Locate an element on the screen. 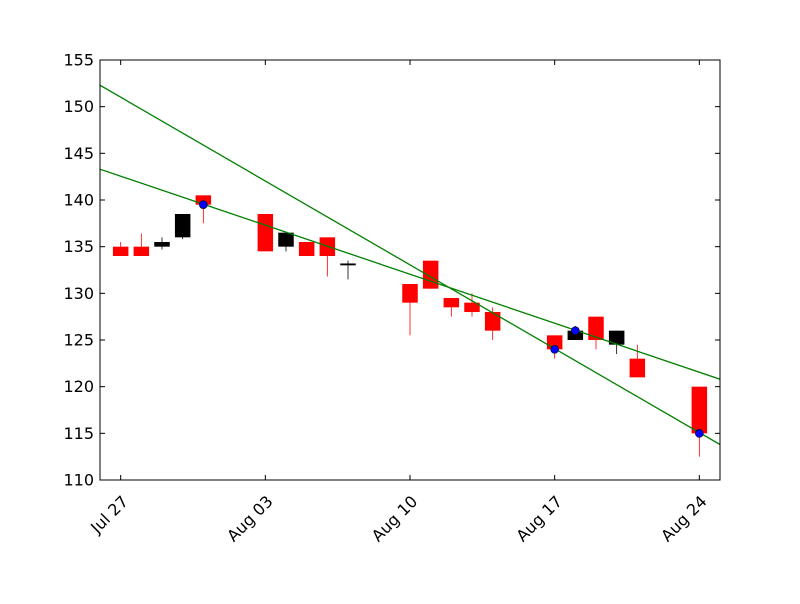  x-tick-label: Aug 24 is located at coordinates (684, 519).